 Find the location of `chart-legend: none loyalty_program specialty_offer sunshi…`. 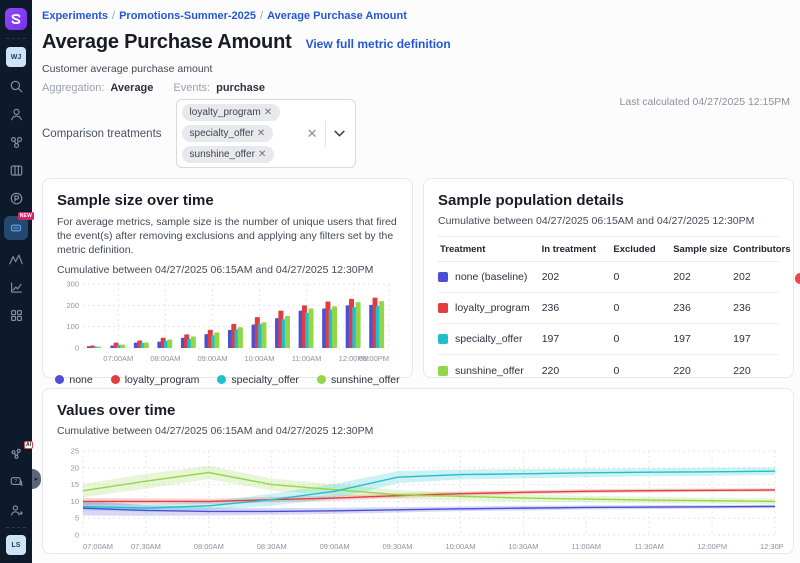

chart-legend: none loyalty_program specialty_offer sunshi… is located at coordinates (227, 380).